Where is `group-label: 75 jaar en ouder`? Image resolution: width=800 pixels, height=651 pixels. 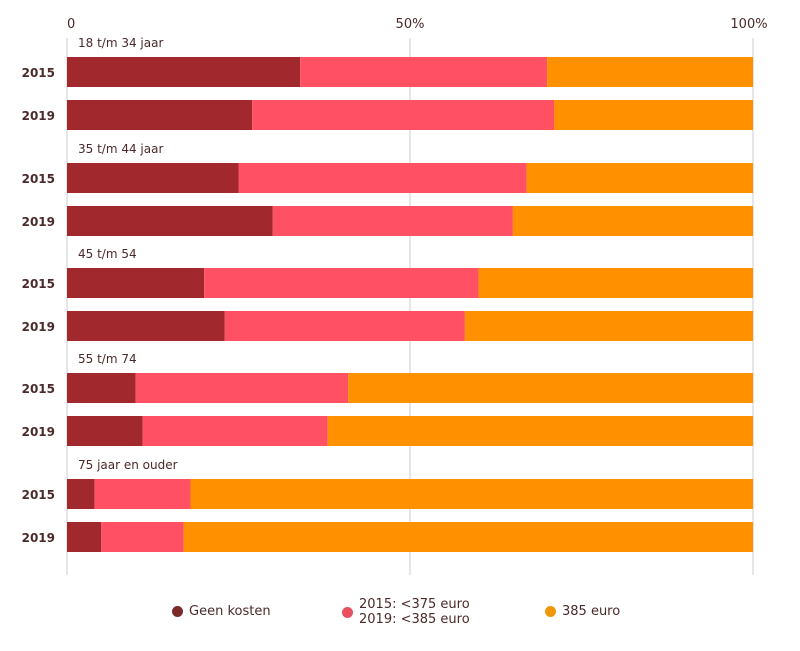 group-label: 75 jaar en ouder is located at coordinates (128, 465).